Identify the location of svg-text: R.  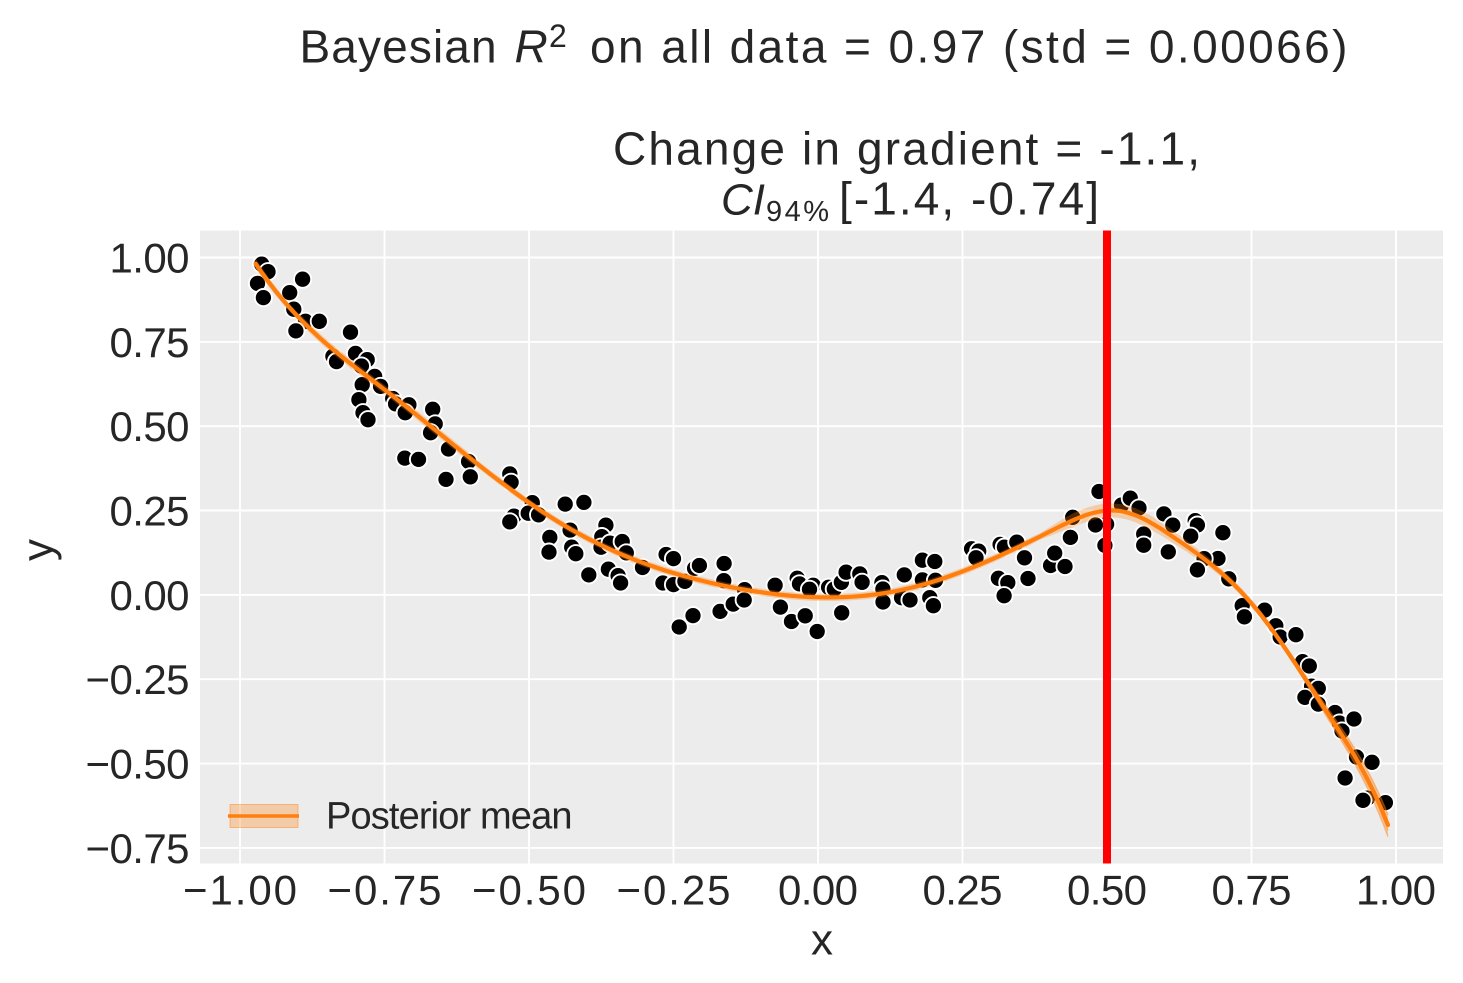
(531, 46).